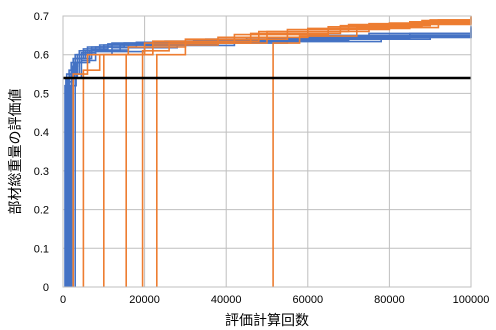  I want to click on y-tick-label: 0.2, so click(41, 211).